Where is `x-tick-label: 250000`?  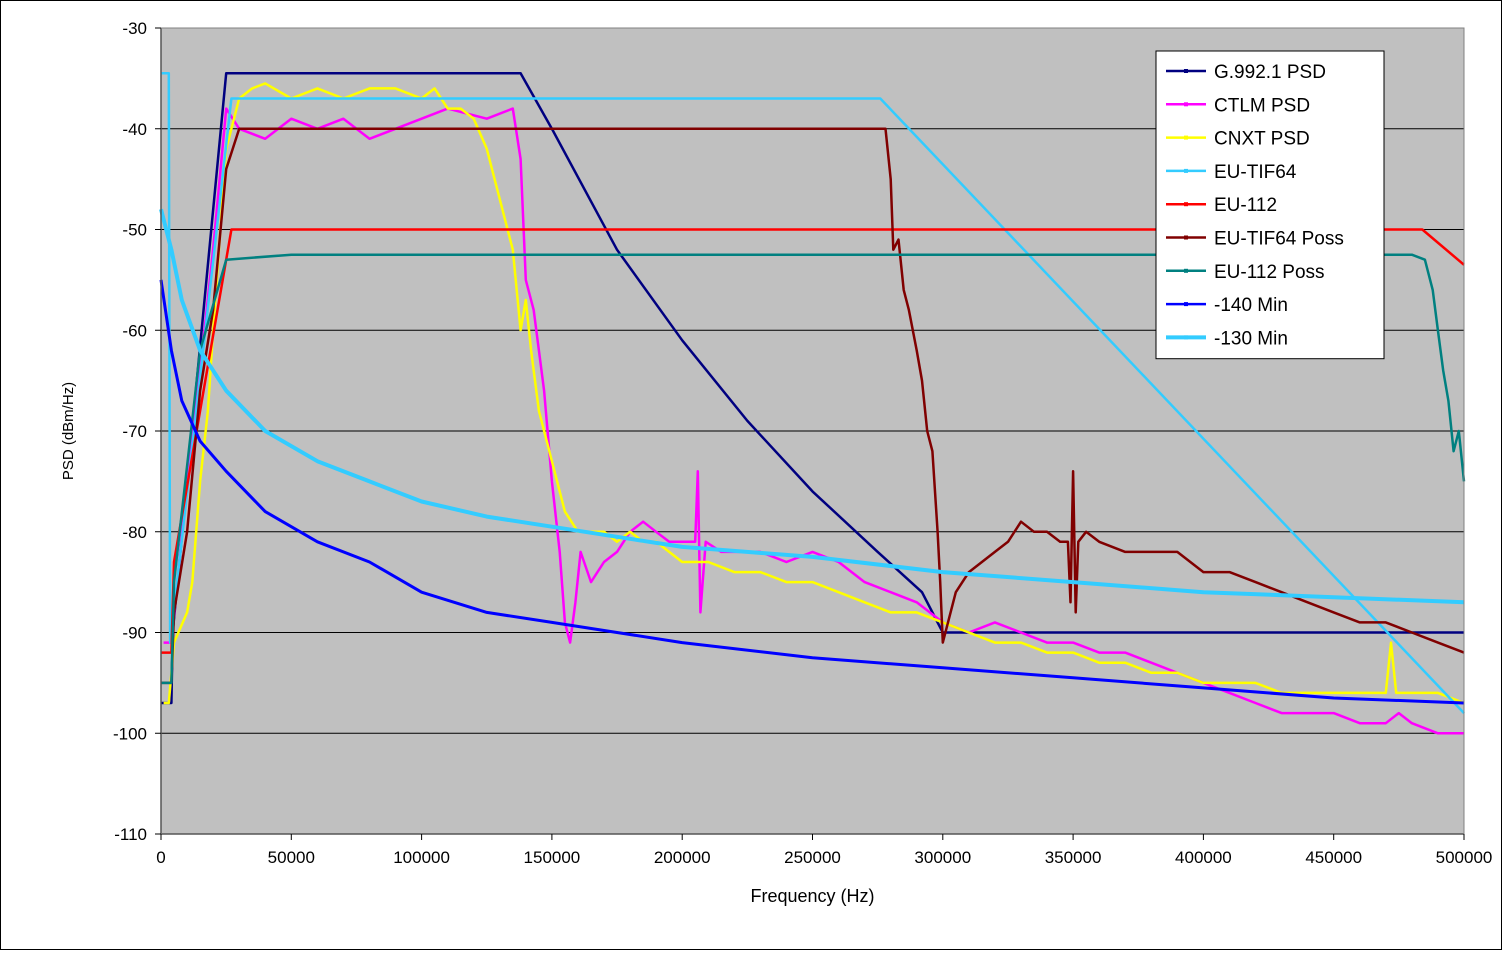 x-tick-label: 250000 is located at coordinates (812, 857).